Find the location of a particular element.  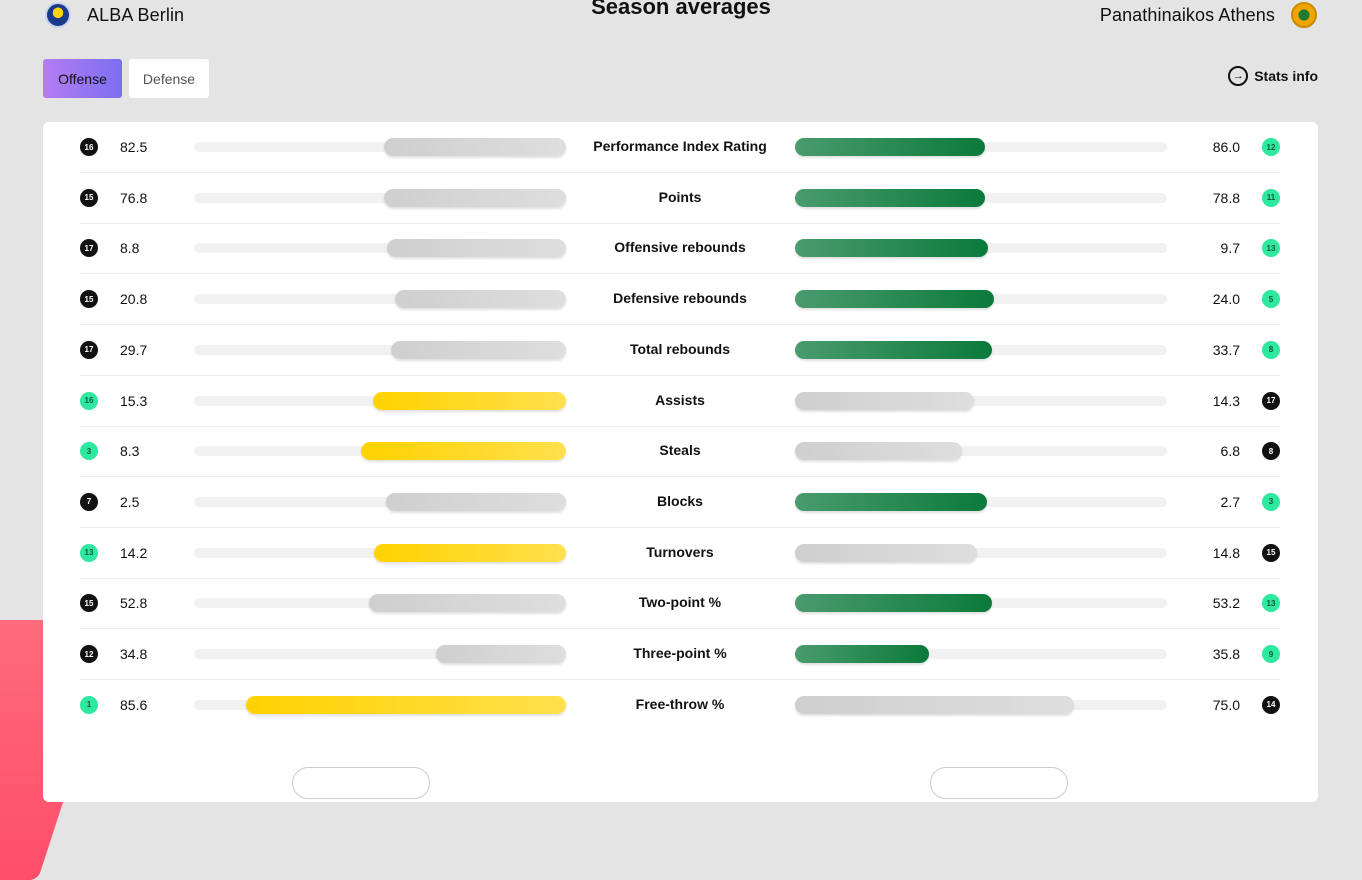

home-rank-badge: 17 is located at coordinates (89, 248).